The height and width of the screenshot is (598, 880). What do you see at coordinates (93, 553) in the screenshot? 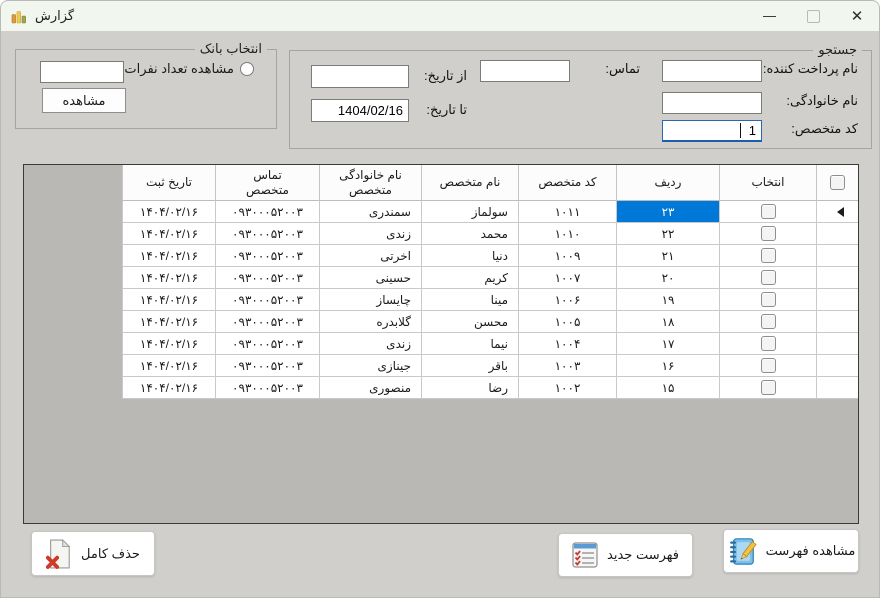
I see `delete-all-button: حذف کامل` at bounding box center [93, 553].